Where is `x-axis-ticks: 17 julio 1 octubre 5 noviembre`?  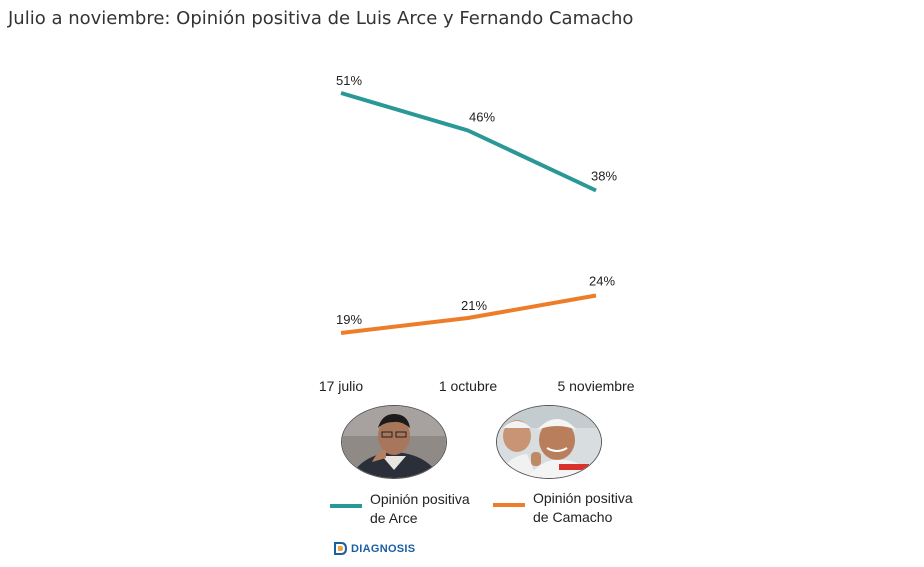 x-axis-ticks: 17 julio 1 octubre 5 noviembre is located at coordinates (477, 386).